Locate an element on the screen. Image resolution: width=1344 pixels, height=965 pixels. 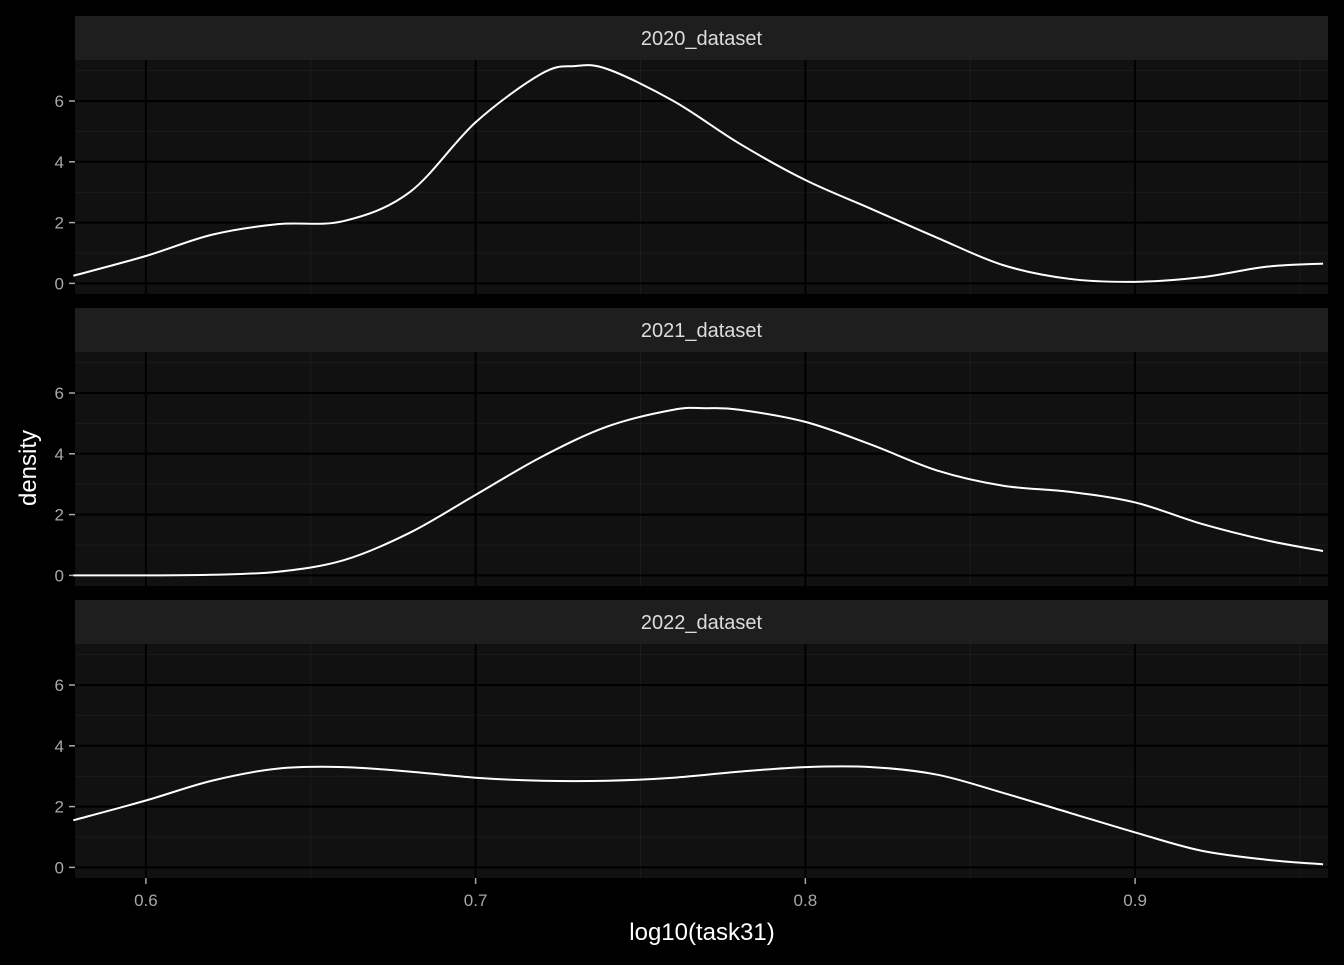
facet-strip-label: 2022_dataset is located at coordinates (702, 623).